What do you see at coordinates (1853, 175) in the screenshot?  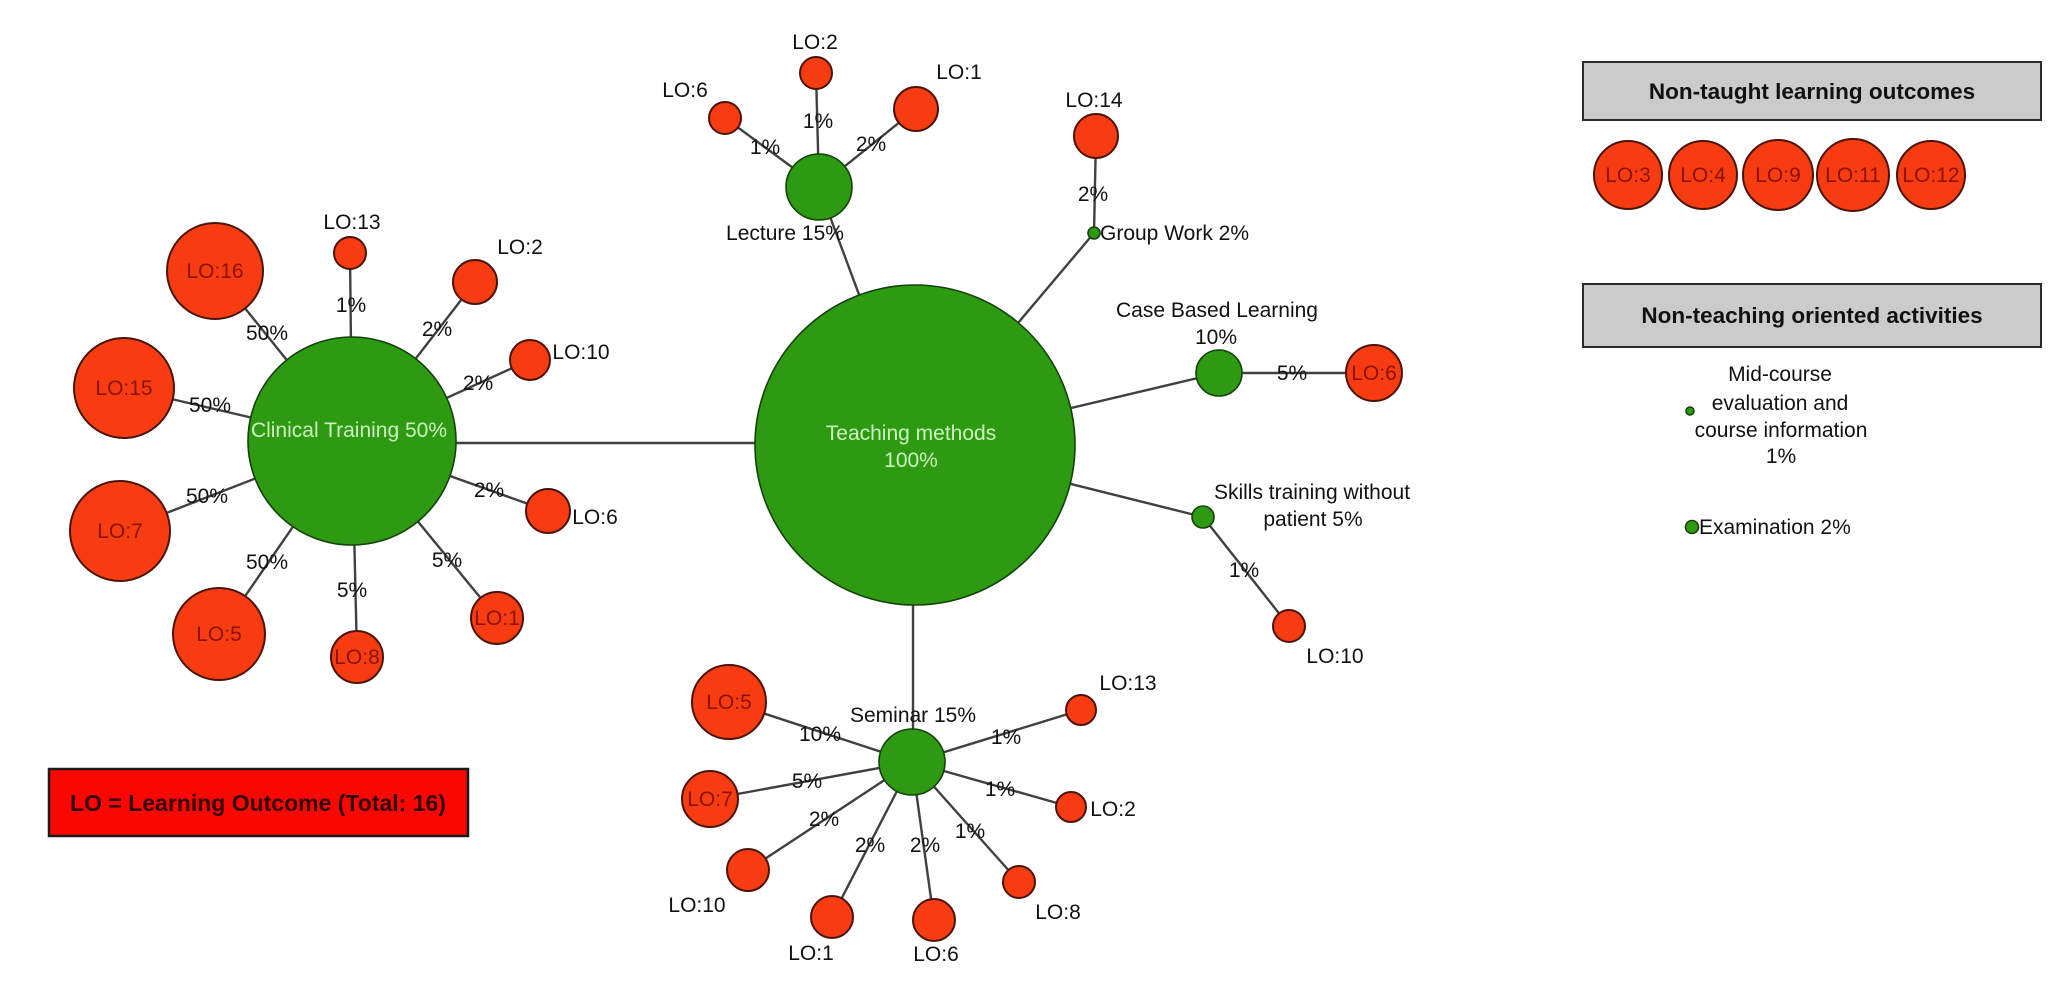 I see `svg-text: LO:11` at bounding box center [1853, 175].